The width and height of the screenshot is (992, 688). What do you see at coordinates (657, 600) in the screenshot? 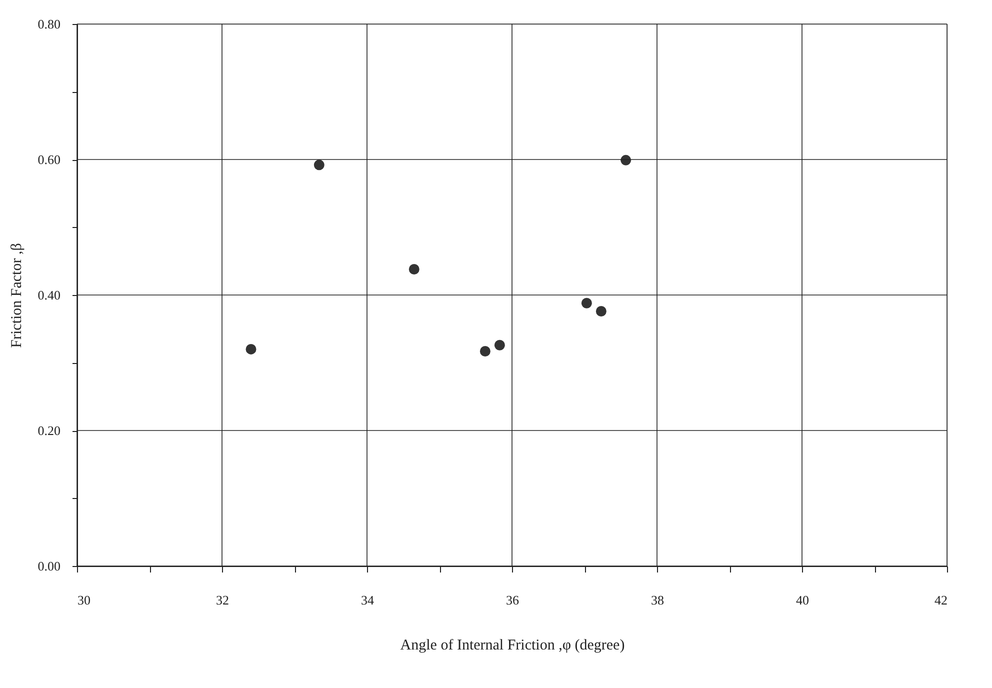
I see `x-tick-label: 38` at bounding box center [657, 600].